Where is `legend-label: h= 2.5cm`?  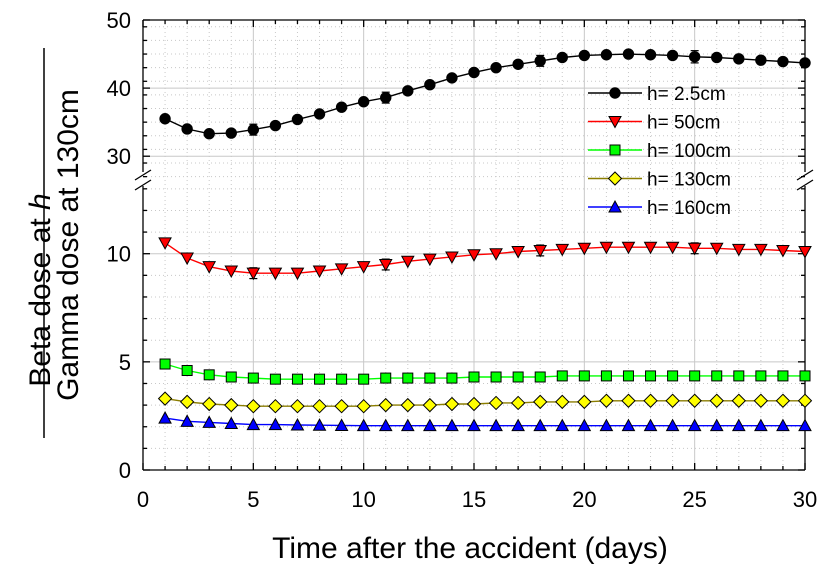
legend-label: h= 2.5cm is located at coordinates (686, 94).